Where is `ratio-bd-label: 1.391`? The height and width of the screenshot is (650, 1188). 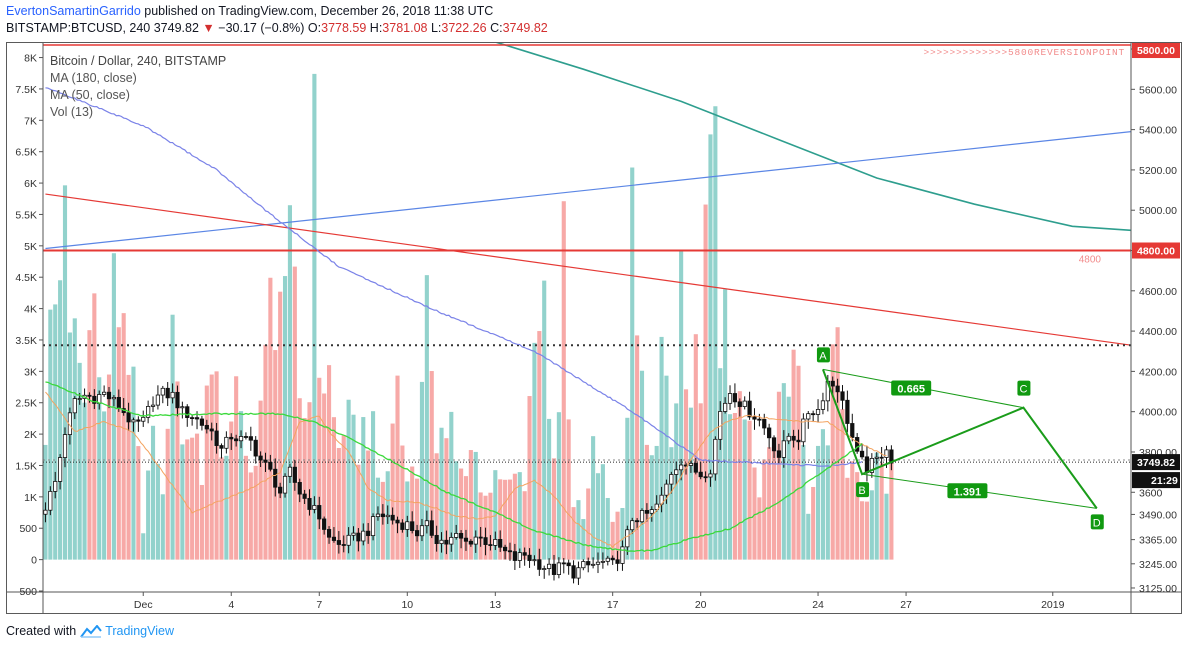 ratio-bd-label: 1.391 is located at coordinates (968, 492).